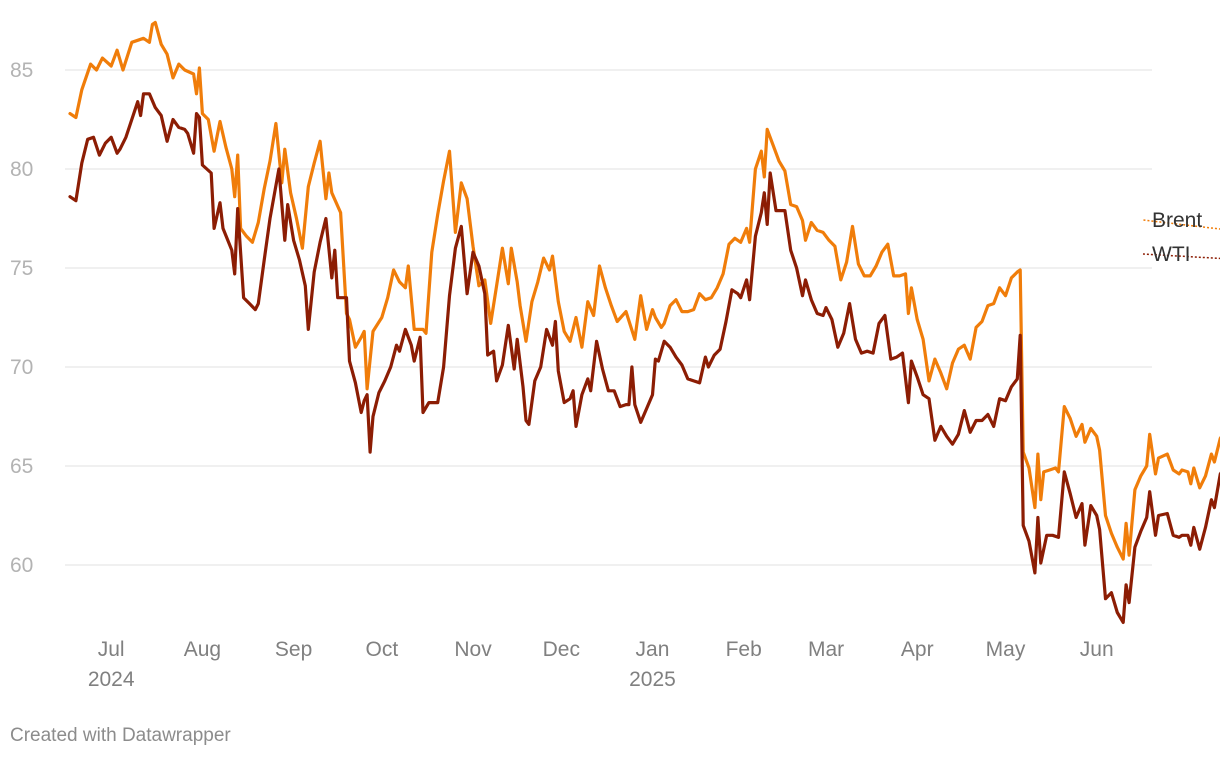  What do you see at coordinates (21, 268) in the screenshot?
I see `y-tick-label: 75` at bounding box center [21, 268].